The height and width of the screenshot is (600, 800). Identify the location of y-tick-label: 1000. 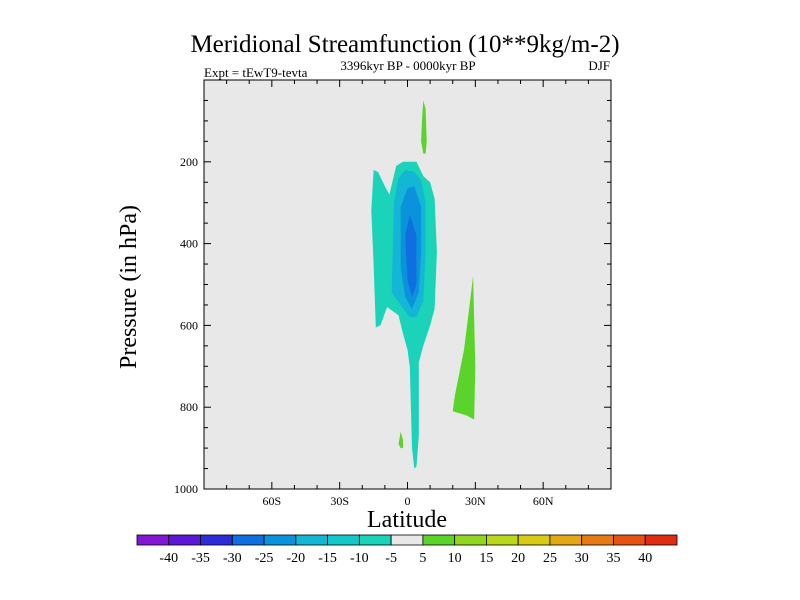
(186, 489).